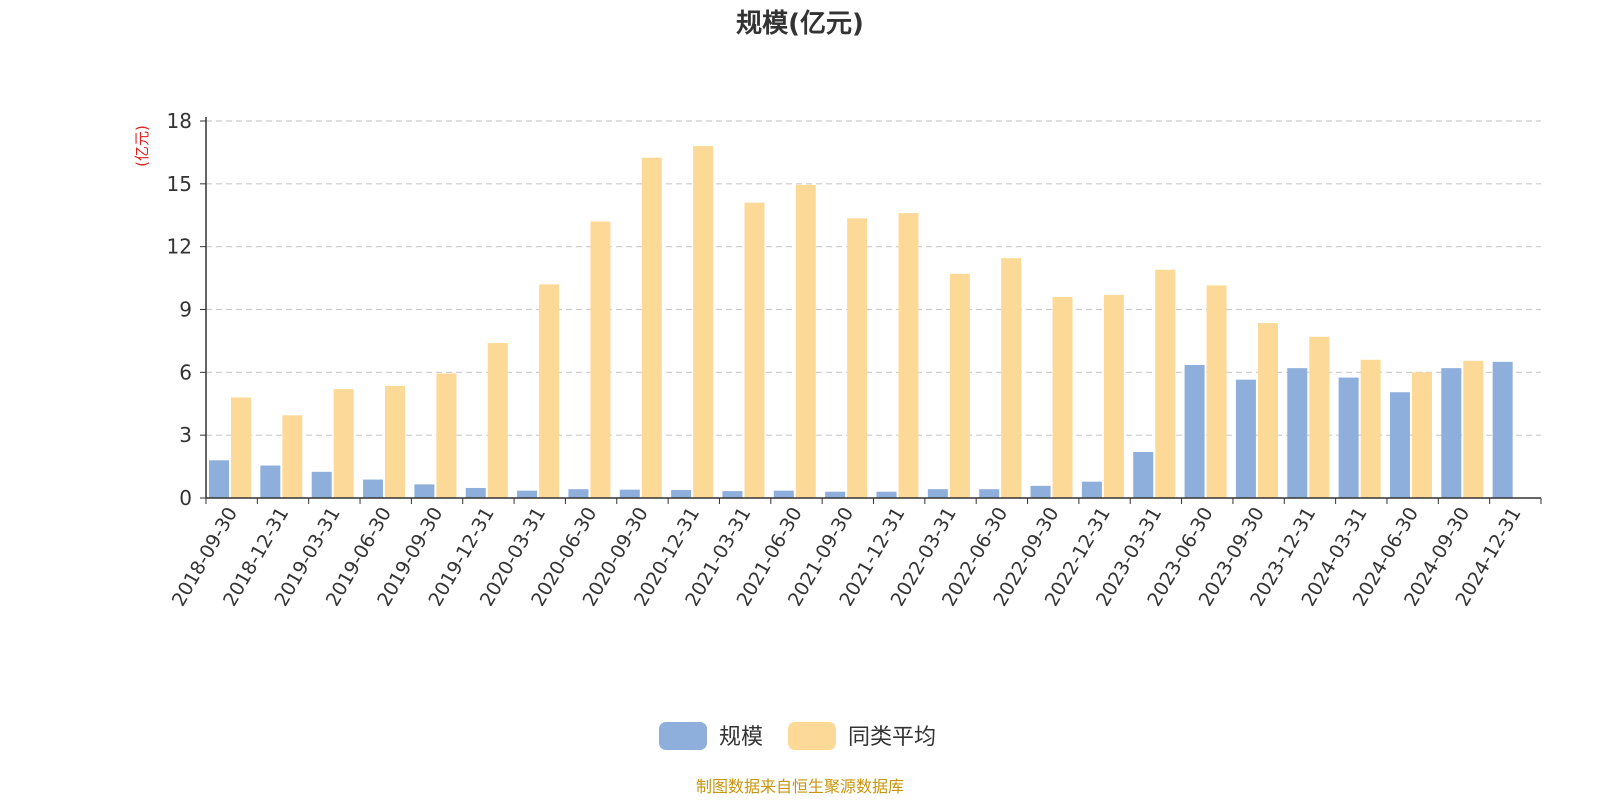 Image resolution: width=1600 pixels, height=800 pixels. I want to click on legend-swatch-scale, so click(683, 736).